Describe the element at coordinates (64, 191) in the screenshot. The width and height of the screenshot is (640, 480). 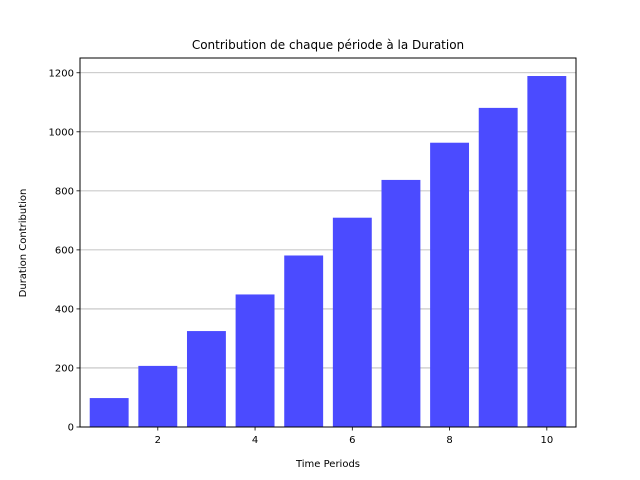
I see `y-tick-label: 800` at that location.